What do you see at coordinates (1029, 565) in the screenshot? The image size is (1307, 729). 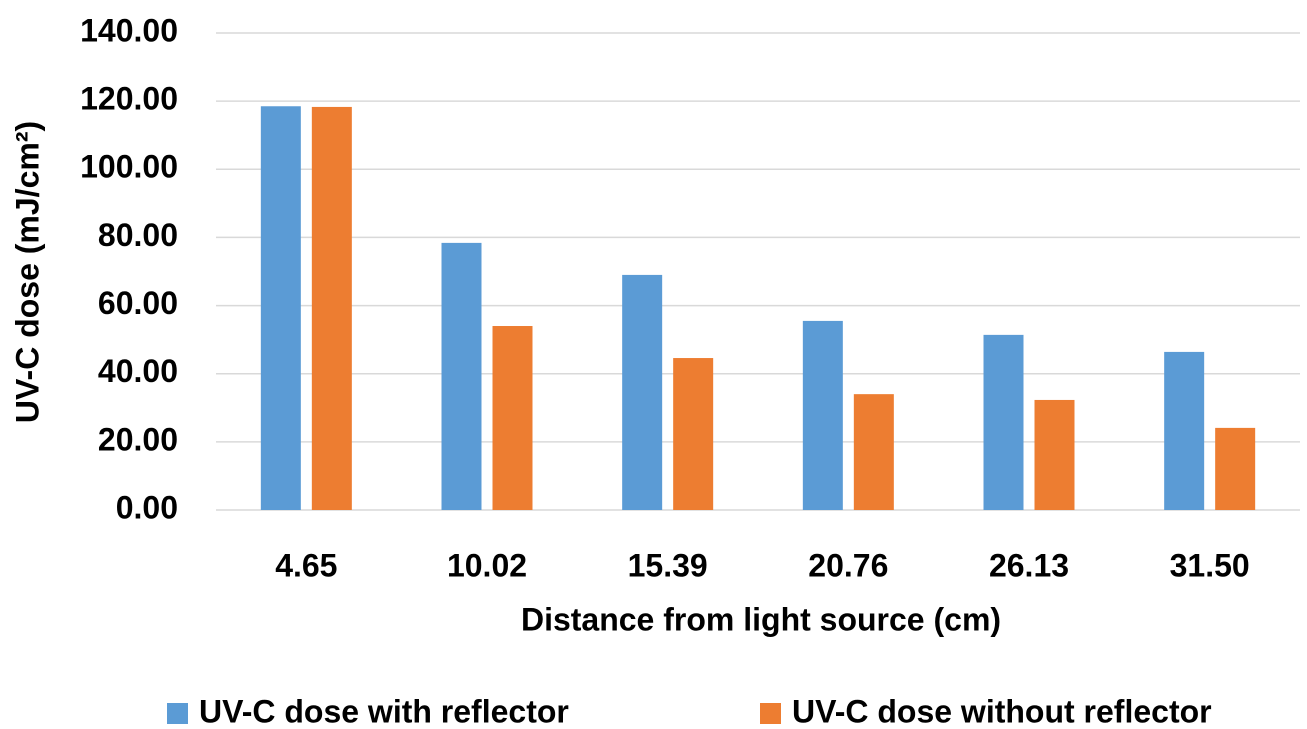 I see `x-tick-label: 26.13` at bounding box center [1029, 565].